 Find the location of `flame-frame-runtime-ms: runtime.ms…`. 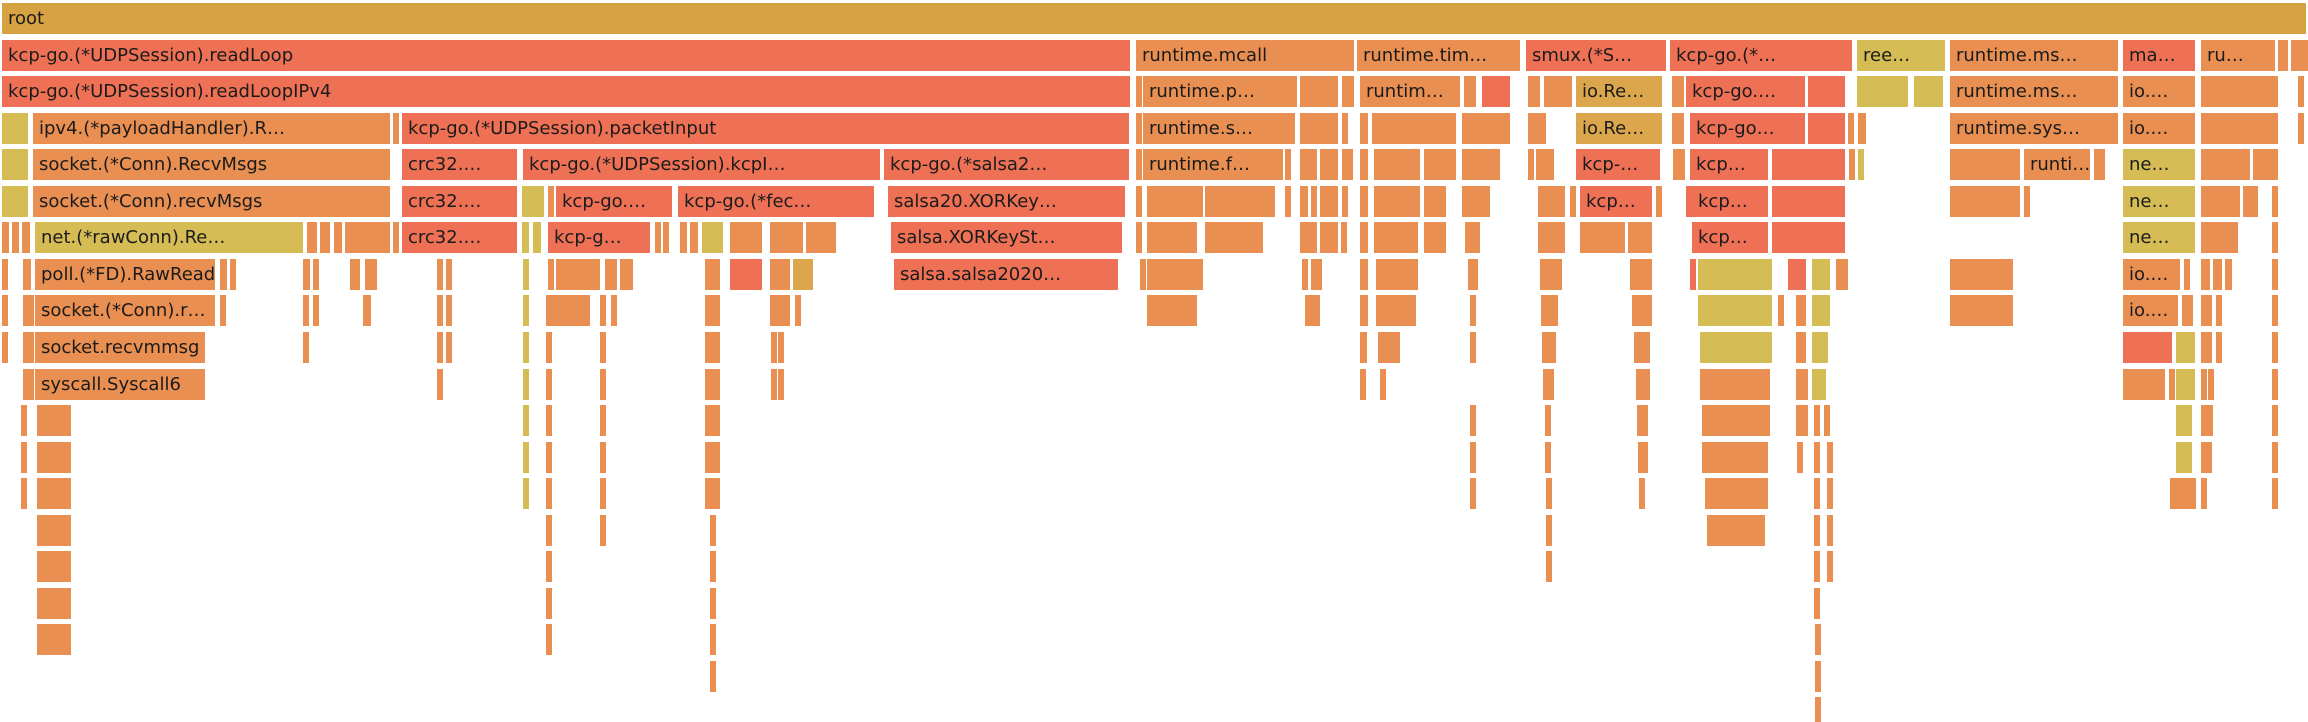

flame-frame-runtime-ms: runtime.ms… is located at coordinates (2034, 55).